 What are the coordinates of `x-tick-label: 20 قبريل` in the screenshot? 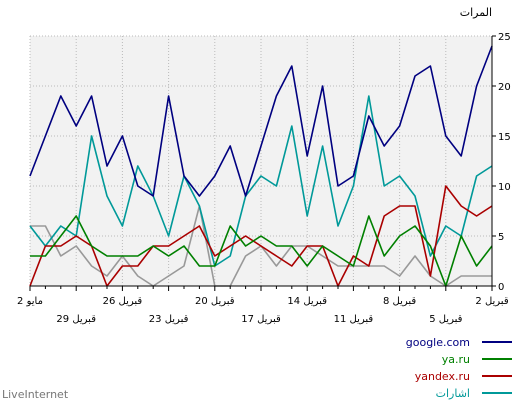 It's located at (215, 301).